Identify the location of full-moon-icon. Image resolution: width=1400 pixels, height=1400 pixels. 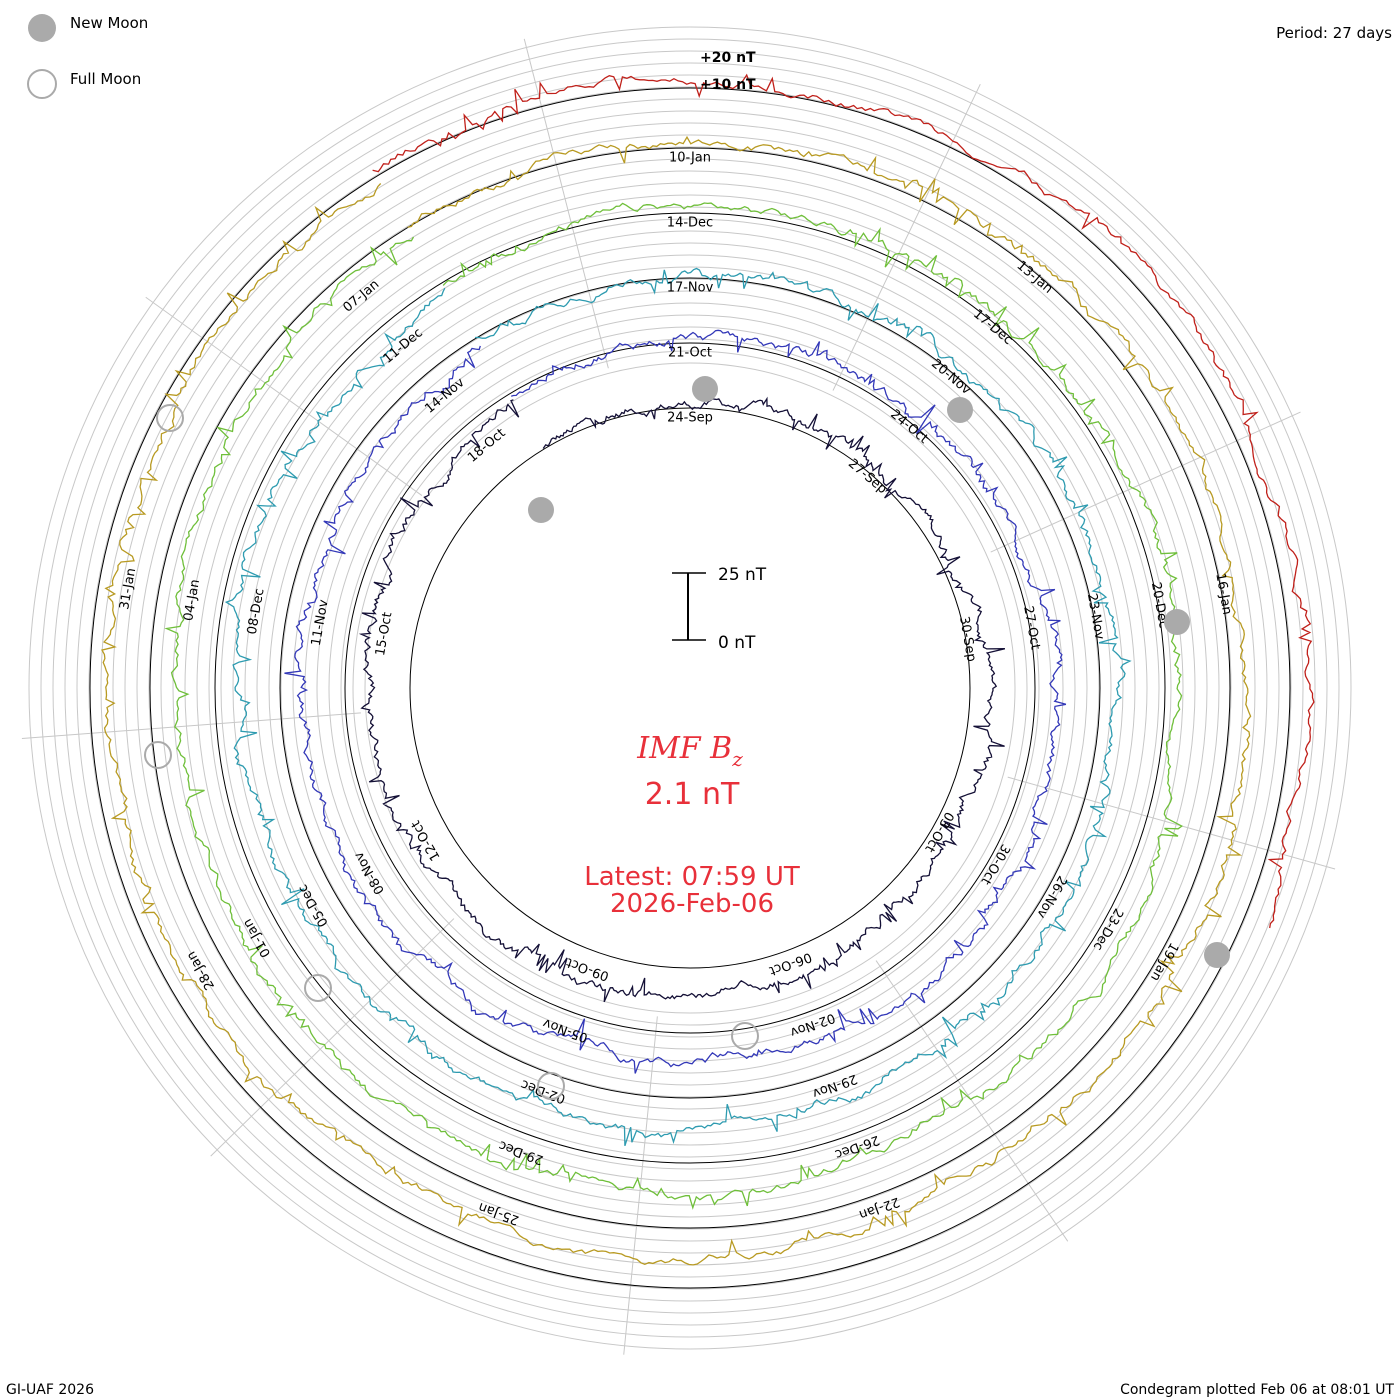
(42, 84).